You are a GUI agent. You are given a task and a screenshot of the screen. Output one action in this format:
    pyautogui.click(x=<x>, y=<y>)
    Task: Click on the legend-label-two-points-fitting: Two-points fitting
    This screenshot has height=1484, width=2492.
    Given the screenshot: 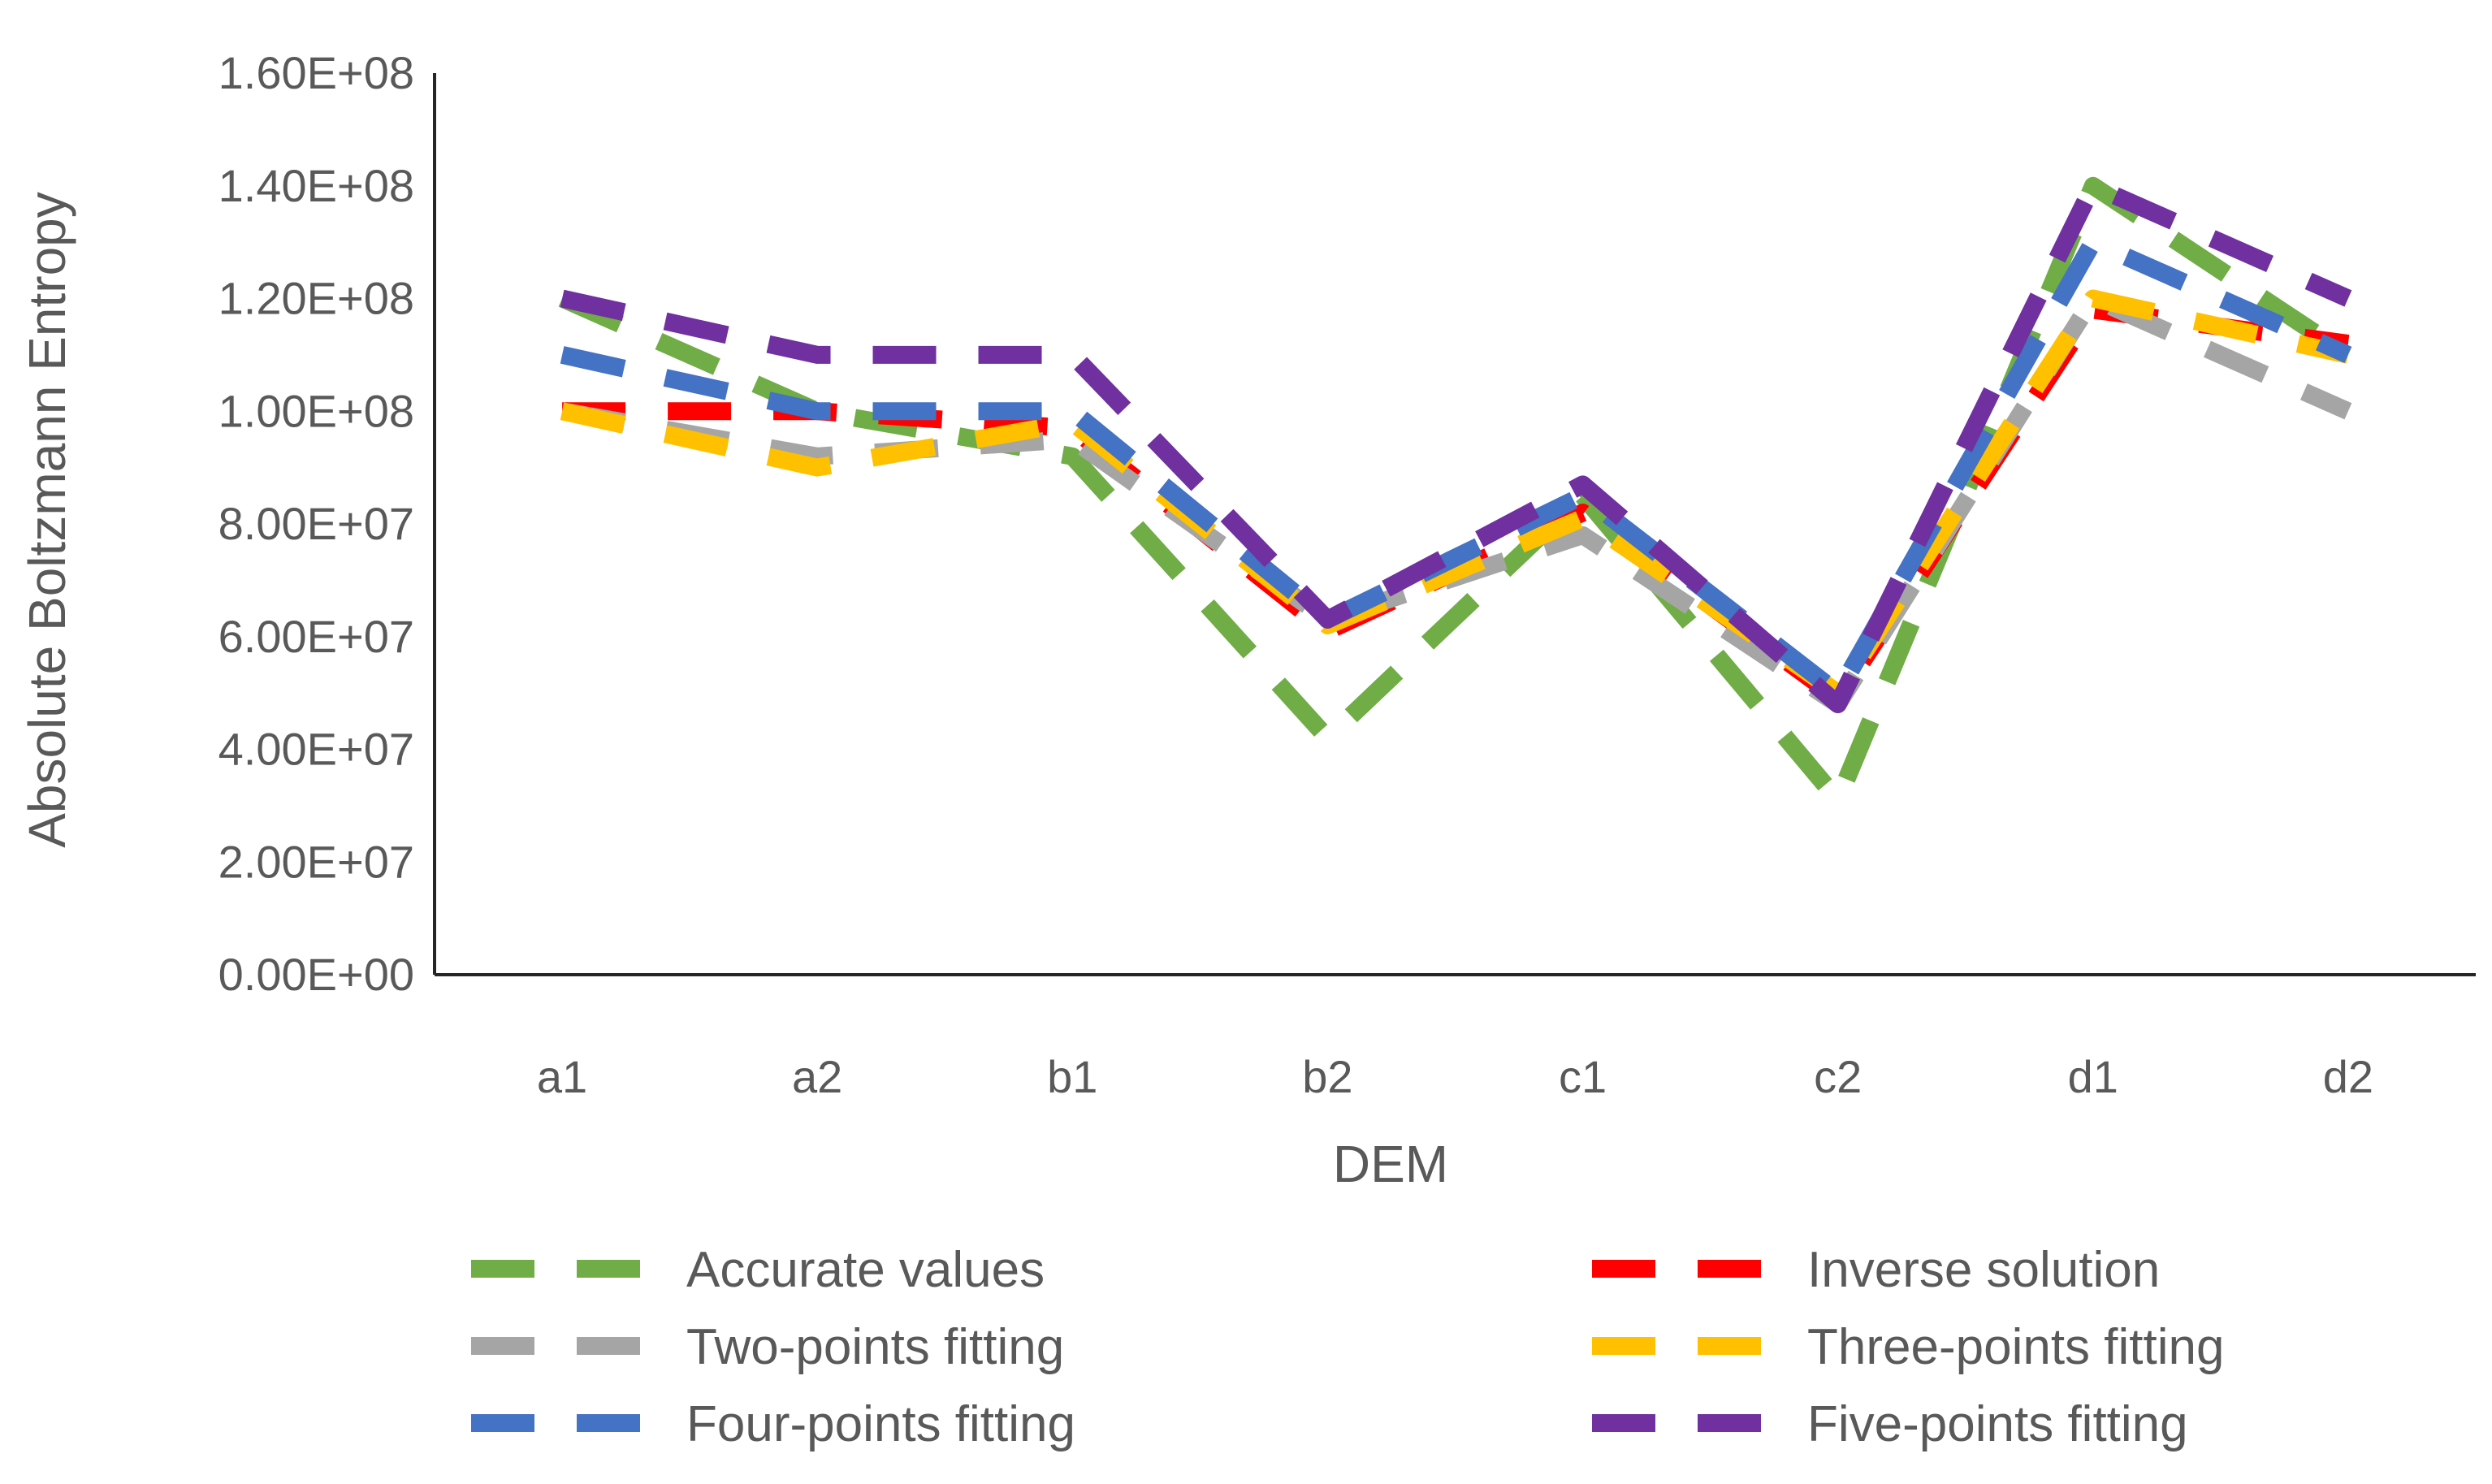 What is the action you would take?
    pyautogui.click(x=875, y=1347)
    